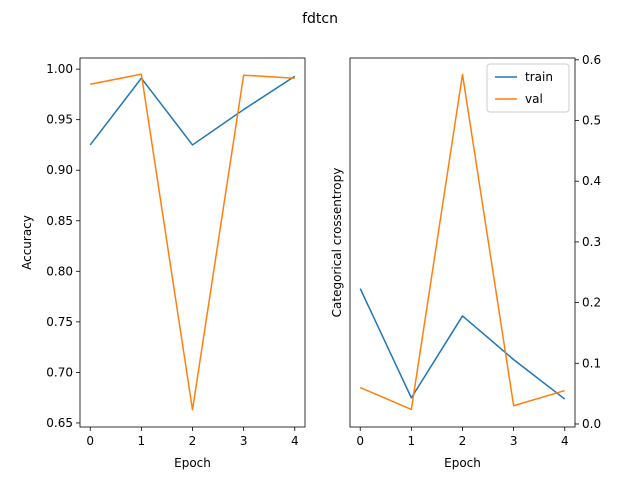  What do you see at coordinates (59, 372) in the screenshot?
I see `chart1-y-tick-label: 0.70` at bounding box center [59, 372].